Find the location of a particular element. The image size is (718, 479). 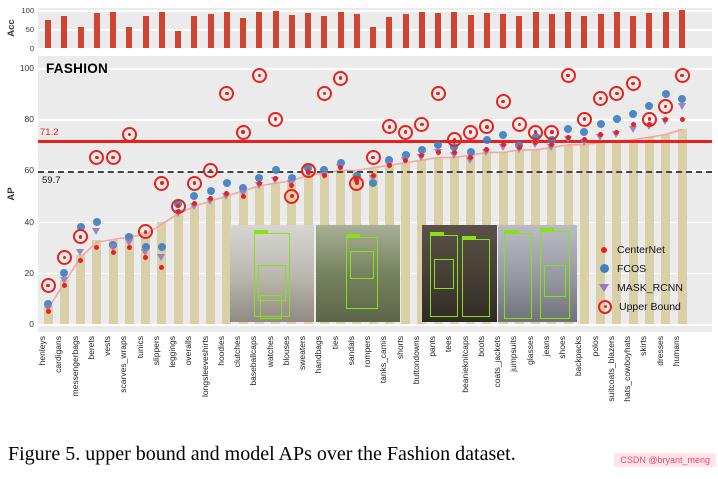

x-tick-label: overalls is located at coordinates (188, 351).